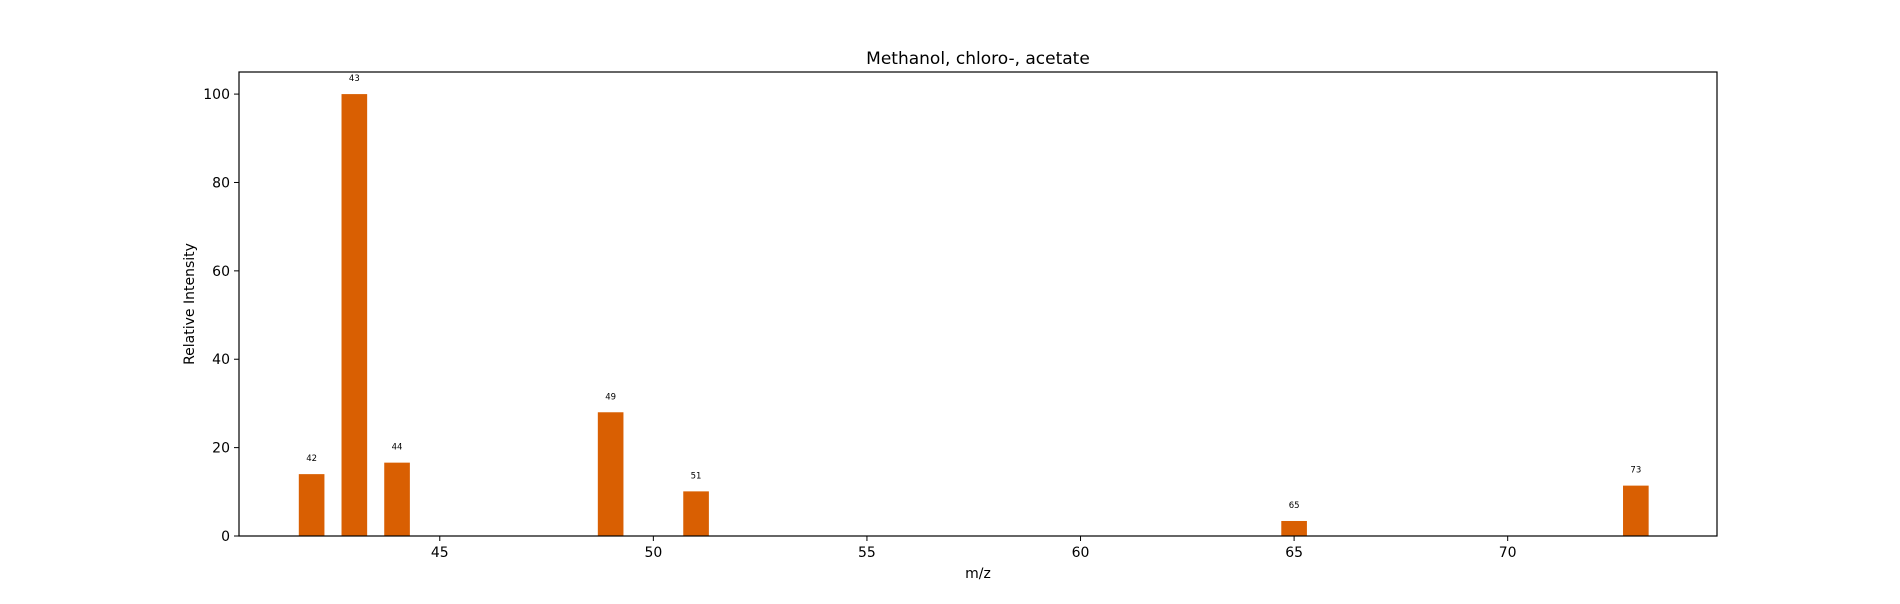 This screenshot has height=604, width=1900. What do you see at coordinates (653, 553) in the screenshot?
I see `x-tick-label: 50` at bounding box center [653, 553].